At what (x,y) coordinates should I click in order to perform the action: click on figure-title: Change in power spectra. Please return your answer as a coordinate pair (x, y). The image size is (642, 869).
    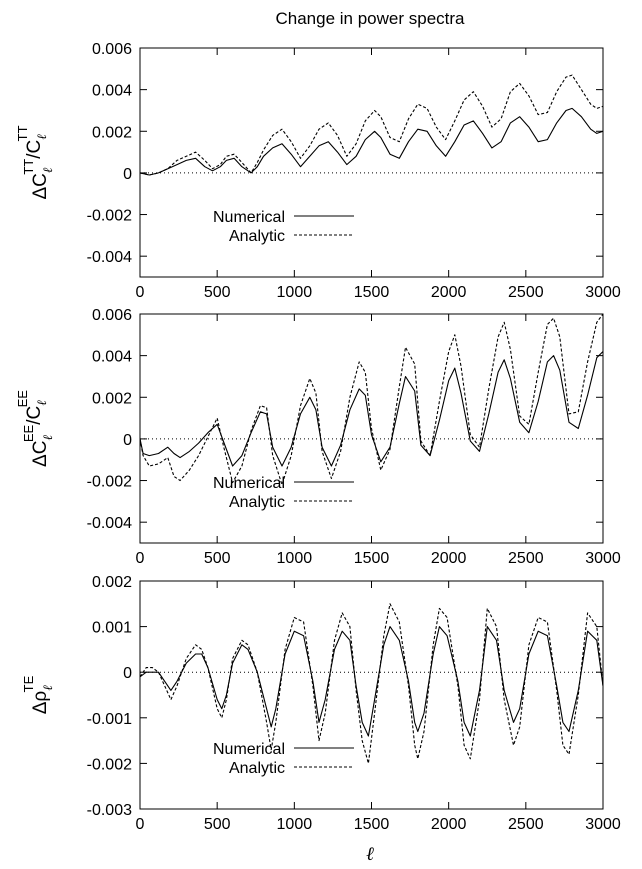
    Looking at the image, I should click on (370, 18).